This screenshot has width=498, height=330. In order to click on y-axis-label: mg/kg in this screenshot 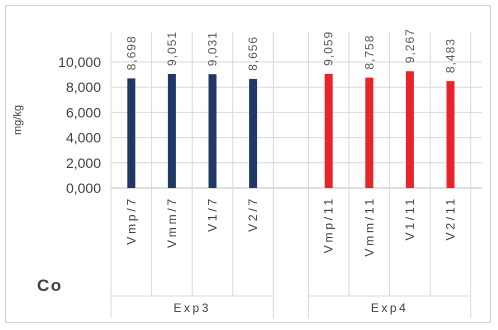, I will do `click(18, 120)`.